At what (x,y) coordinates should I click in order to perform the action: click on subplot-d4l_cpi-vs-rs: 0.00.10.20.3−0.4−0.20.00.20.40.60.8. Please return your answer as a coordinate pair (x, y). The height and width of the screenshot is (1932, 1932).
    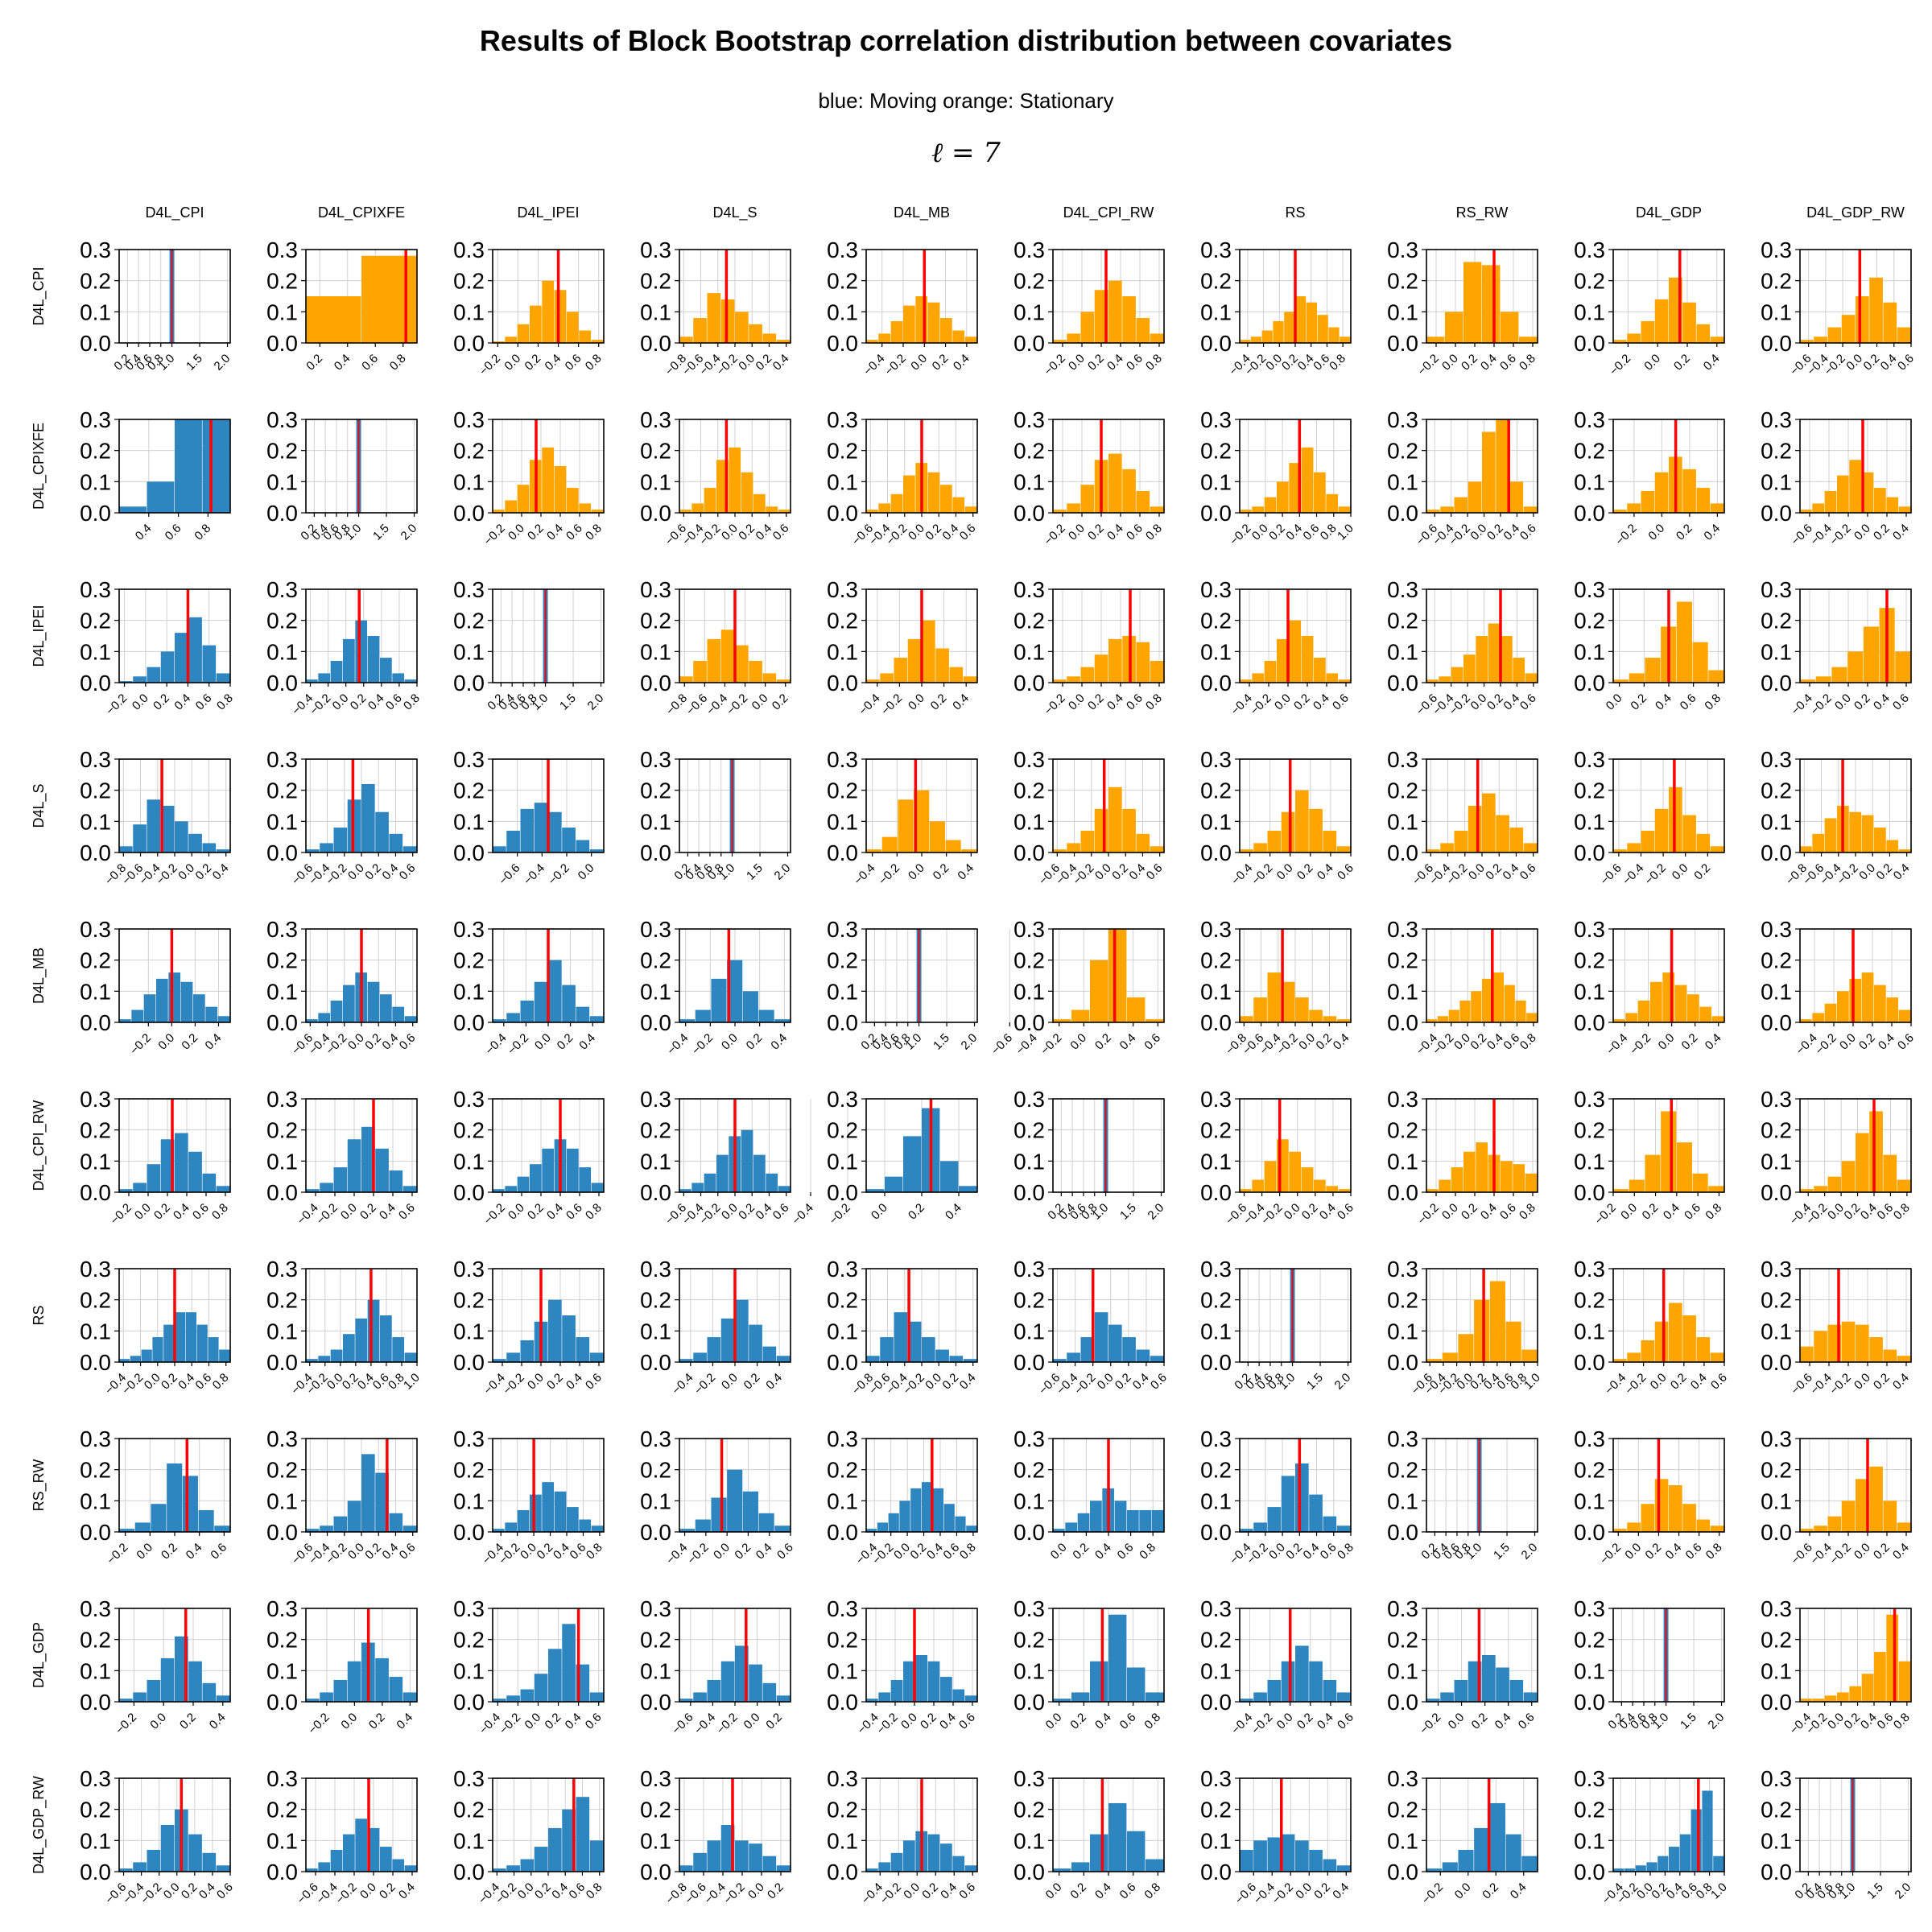
    Looking at the image, I should click on (1276, 307).